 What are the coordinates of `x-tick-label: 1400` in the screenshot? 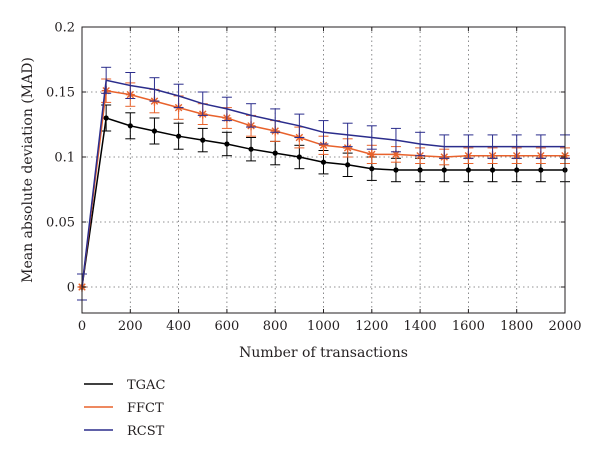 It's located at (420, 326).